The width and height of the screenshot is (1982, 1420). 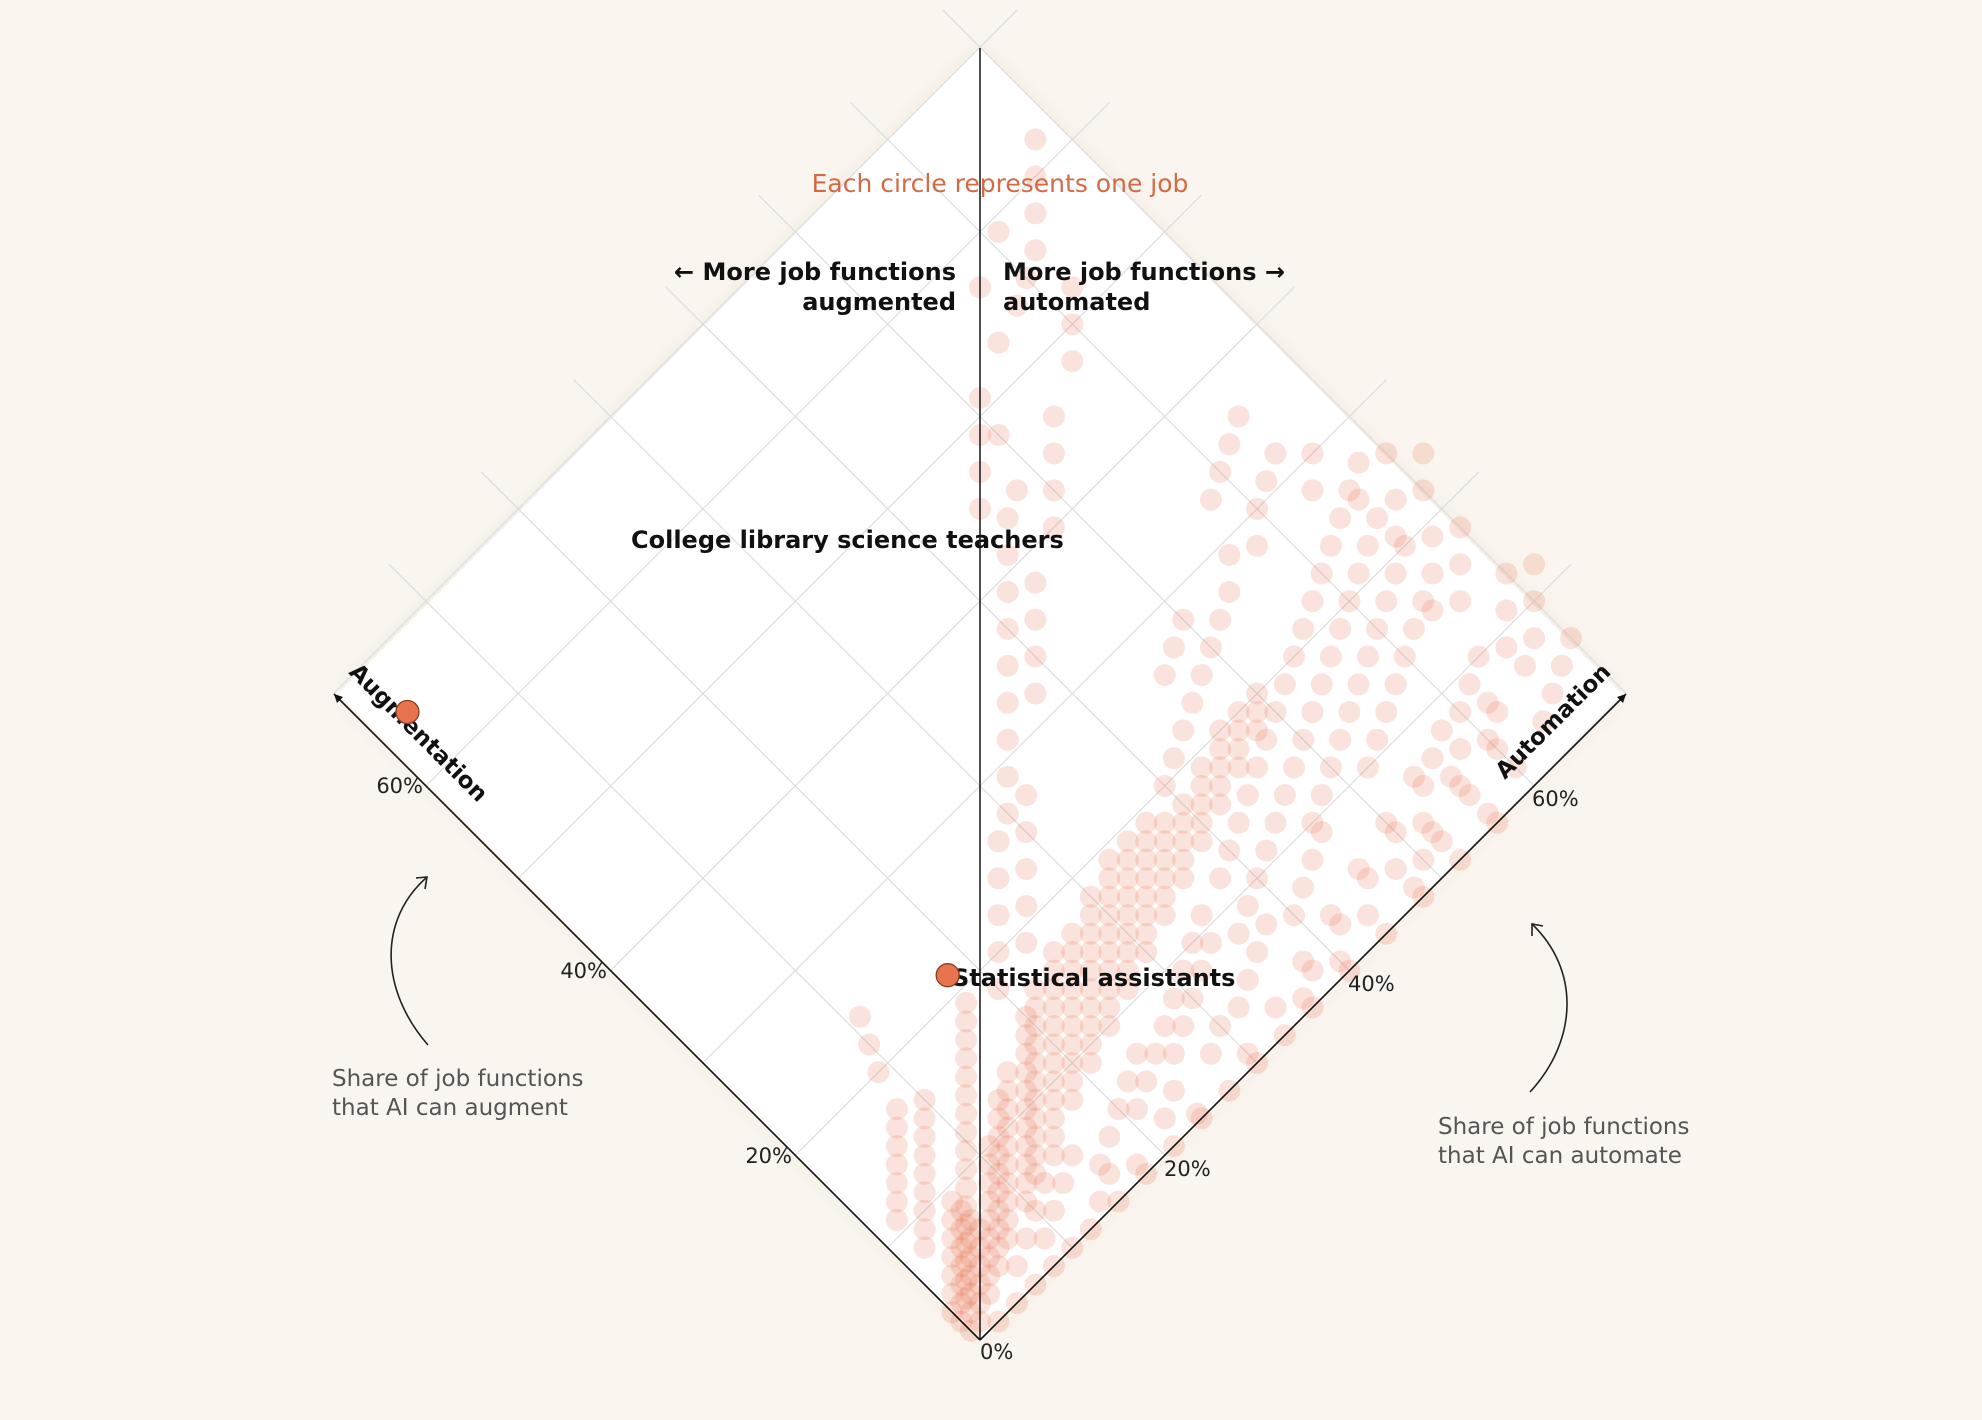 What do you see at coordinates (583, 971) in the screenshot?
I see `augmentation-tick-40: 40%` at bounding box center [583, 971].